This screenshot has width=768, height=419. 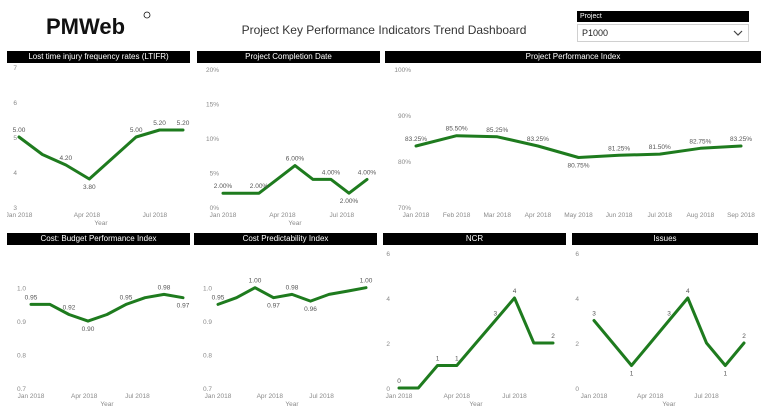 I want to click on data-label: 4.00%, so click(x=331, y=172).